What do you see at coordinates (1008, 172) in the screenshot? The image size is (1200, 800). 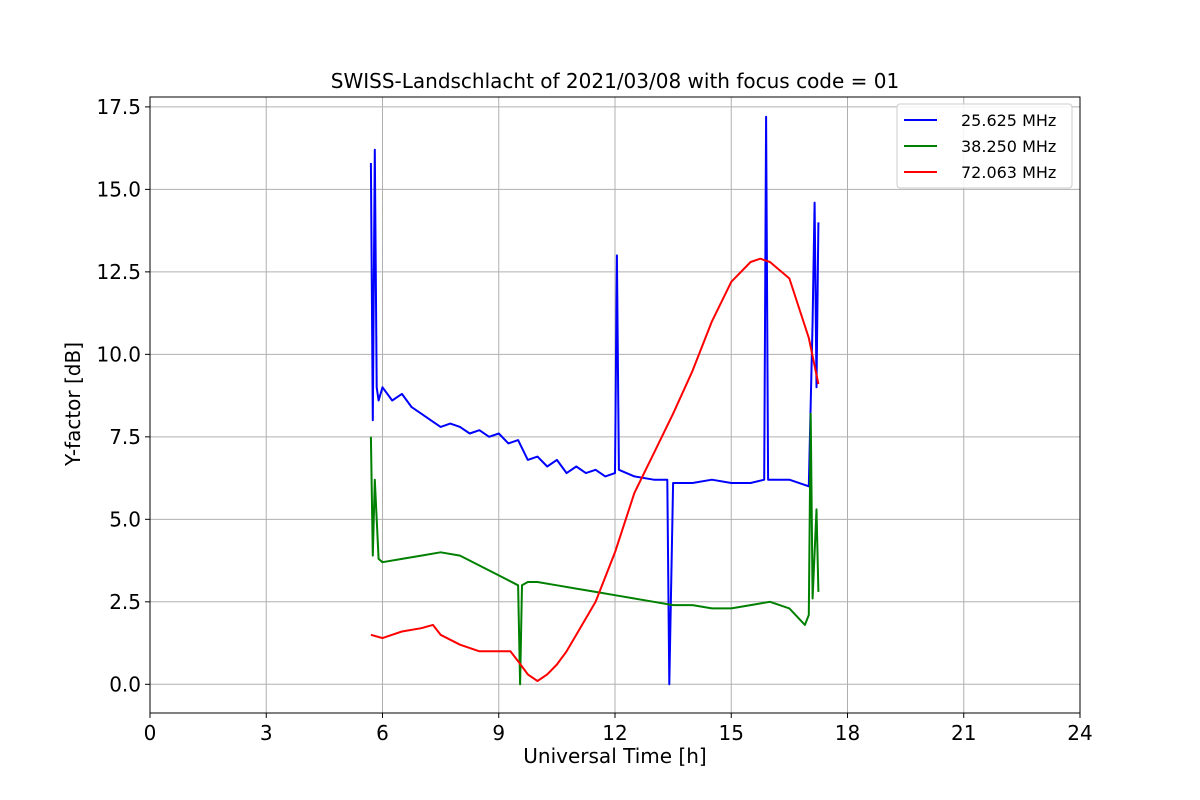 I see `legend-label: 72.063 MHz` at bounding box center [1008, 172].